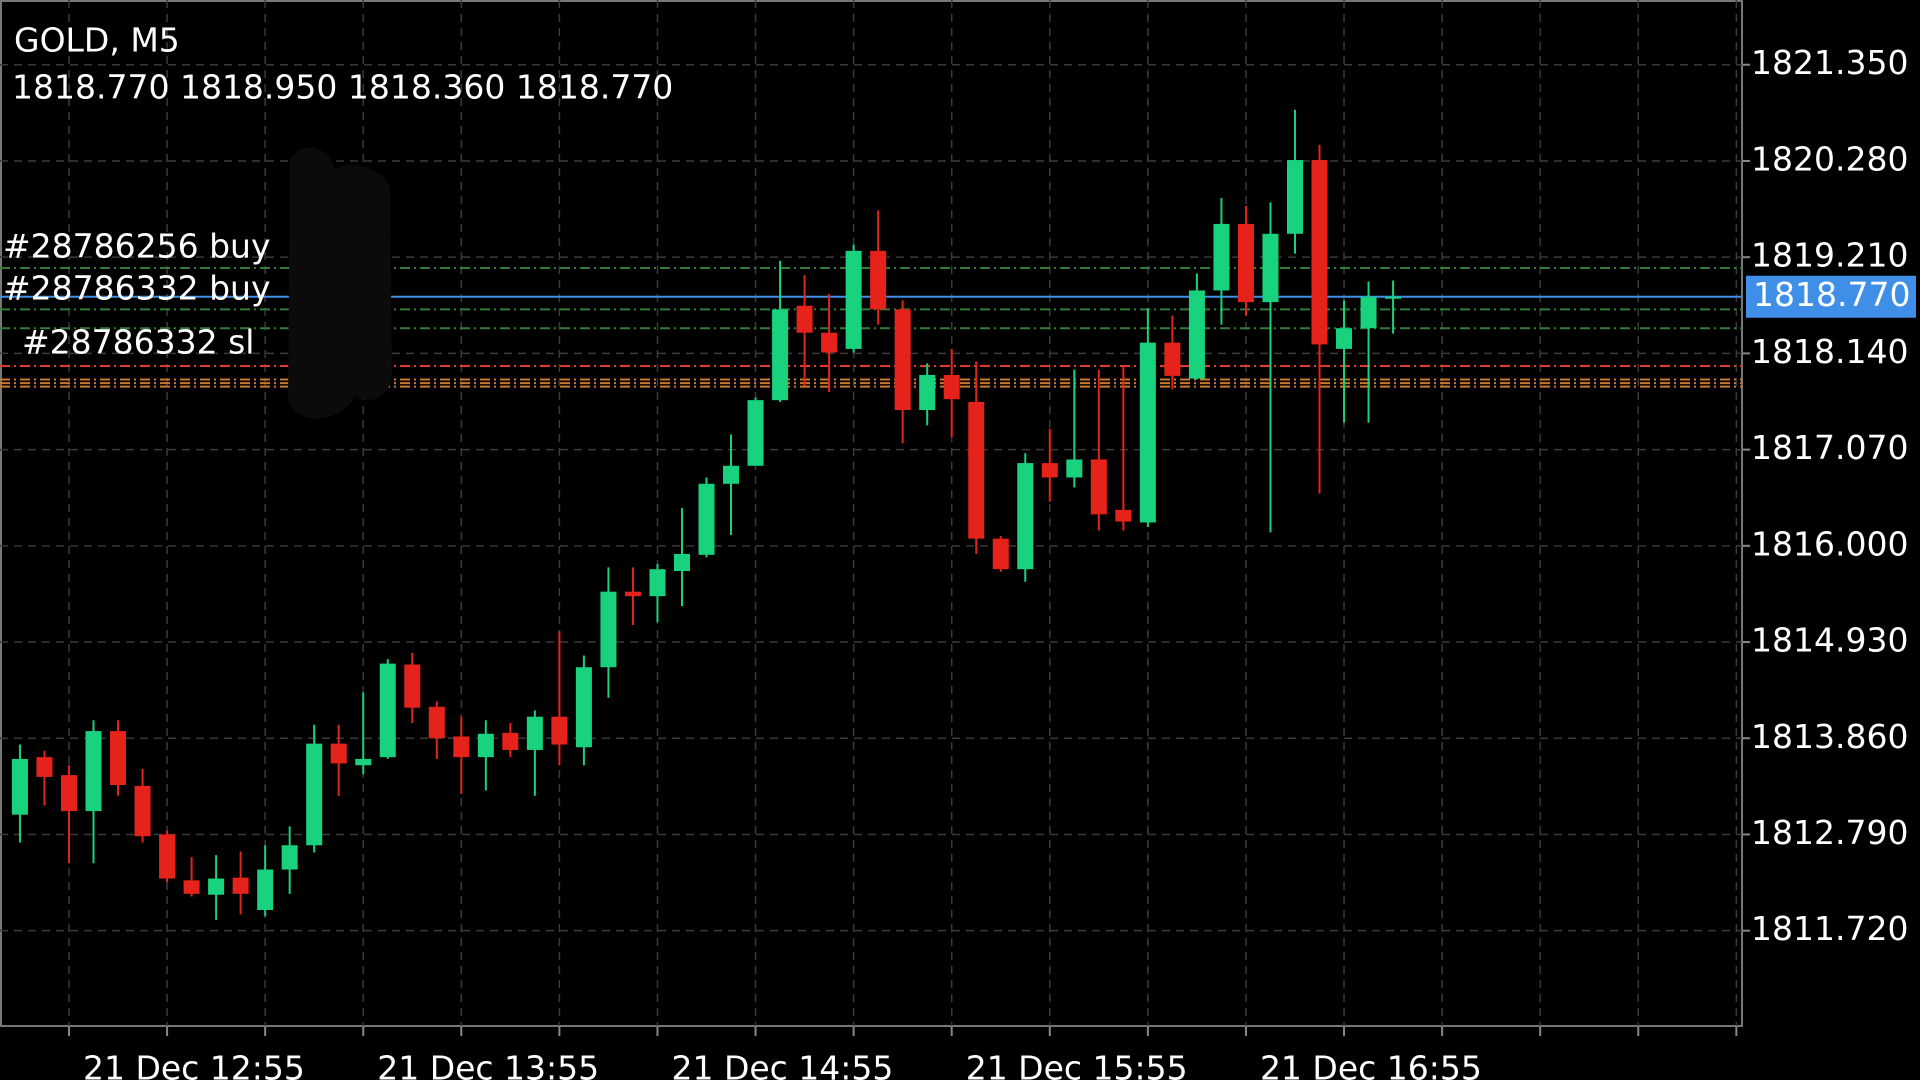 Image resolution: width=1920 pixels, height=1080 pixels. Describe the element at coordinates (1829, 62) in the screenshot. I see `y-tick-label: 1821.350` at that location.